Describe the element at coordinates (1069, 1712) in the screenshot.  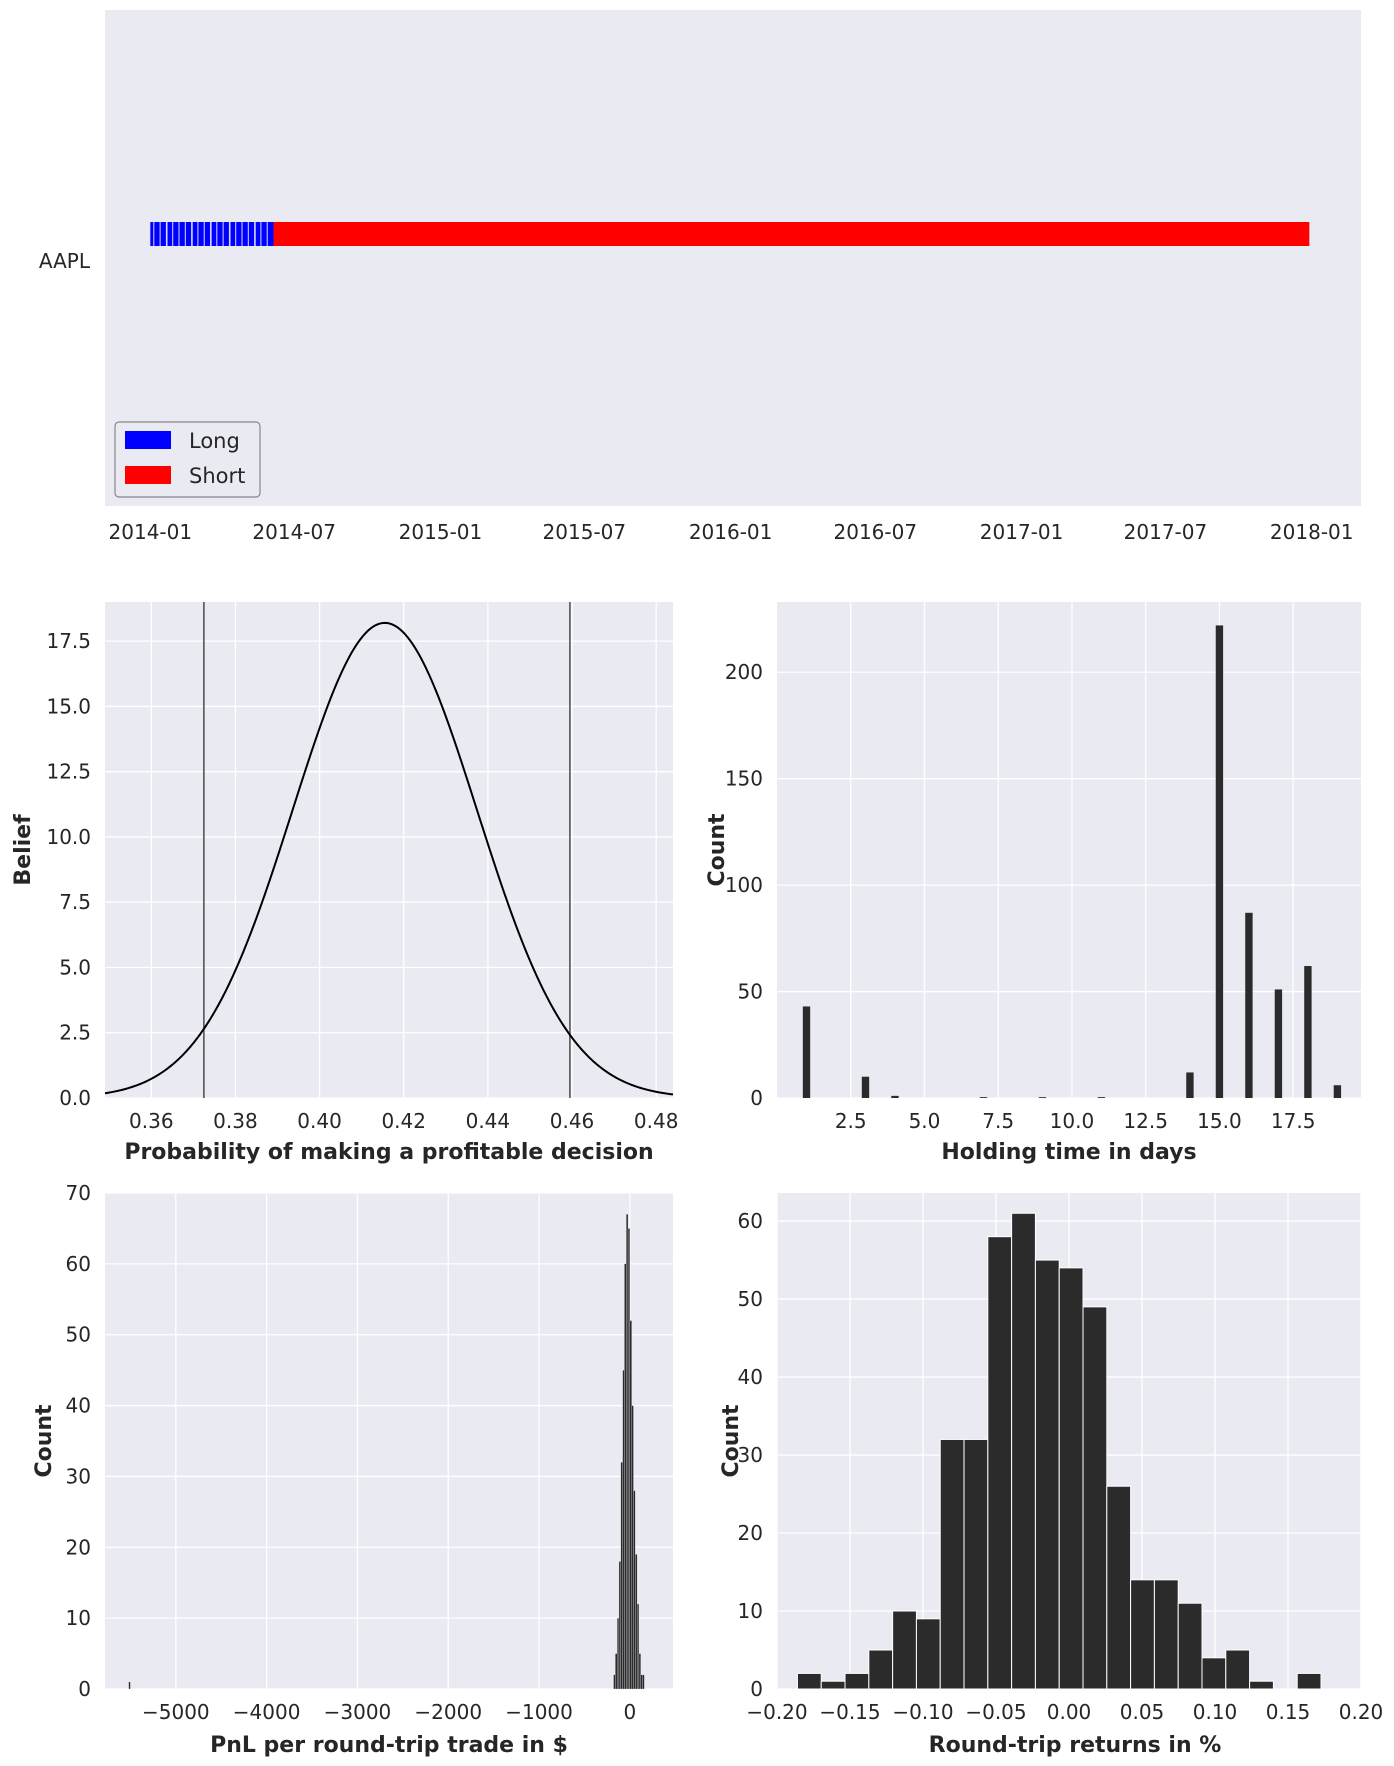
I see `returns-x-tick-label: 0.00` at that location.